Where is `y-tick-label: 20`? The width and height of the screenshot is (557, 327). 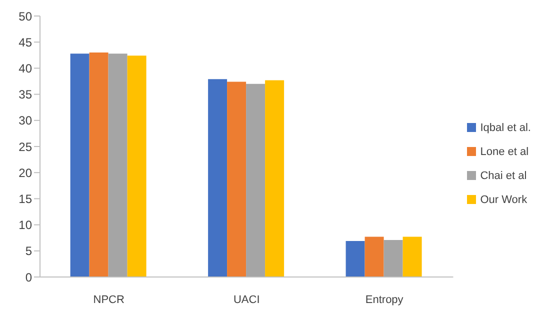 y-tick-label: 20 is located at coordinates (25, 173).